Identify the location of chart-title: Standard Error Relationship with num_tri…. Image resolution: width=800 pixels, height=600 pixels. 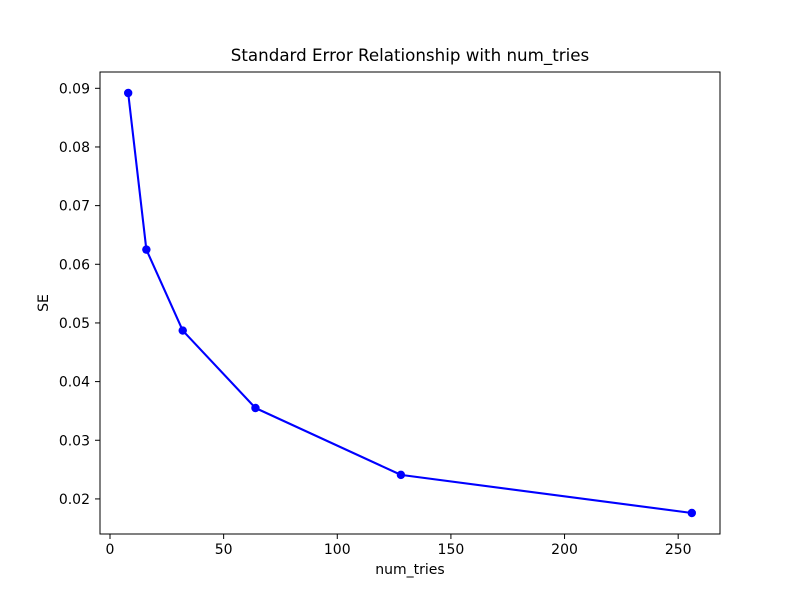
(410, 55).